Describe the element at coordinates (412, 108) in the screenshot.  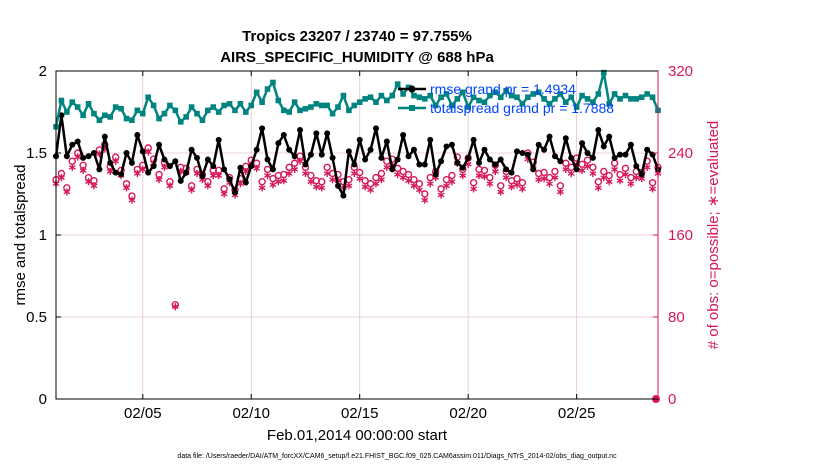
I see `legend-spread-marker` at that location.